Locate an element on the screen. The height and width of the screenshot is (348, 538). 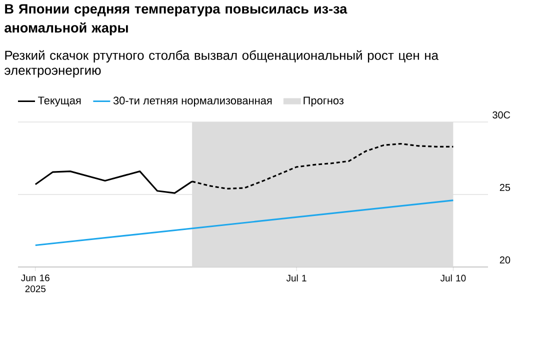
y-tick-label: 25 is located at coordinates (505, 187).